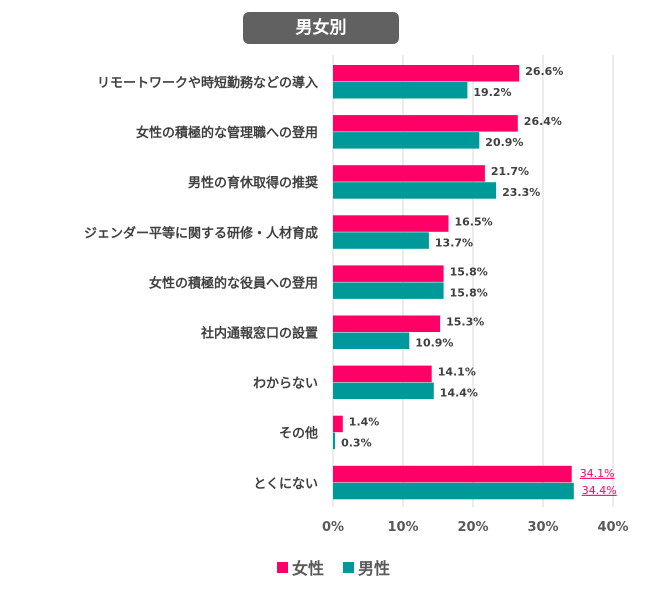 The width and height of the screenshot is (650, 590). What do you see at coordinates (543, 121) in the screenshot?
I see `data-label: 26.4%` at bounding box center [543, 121].